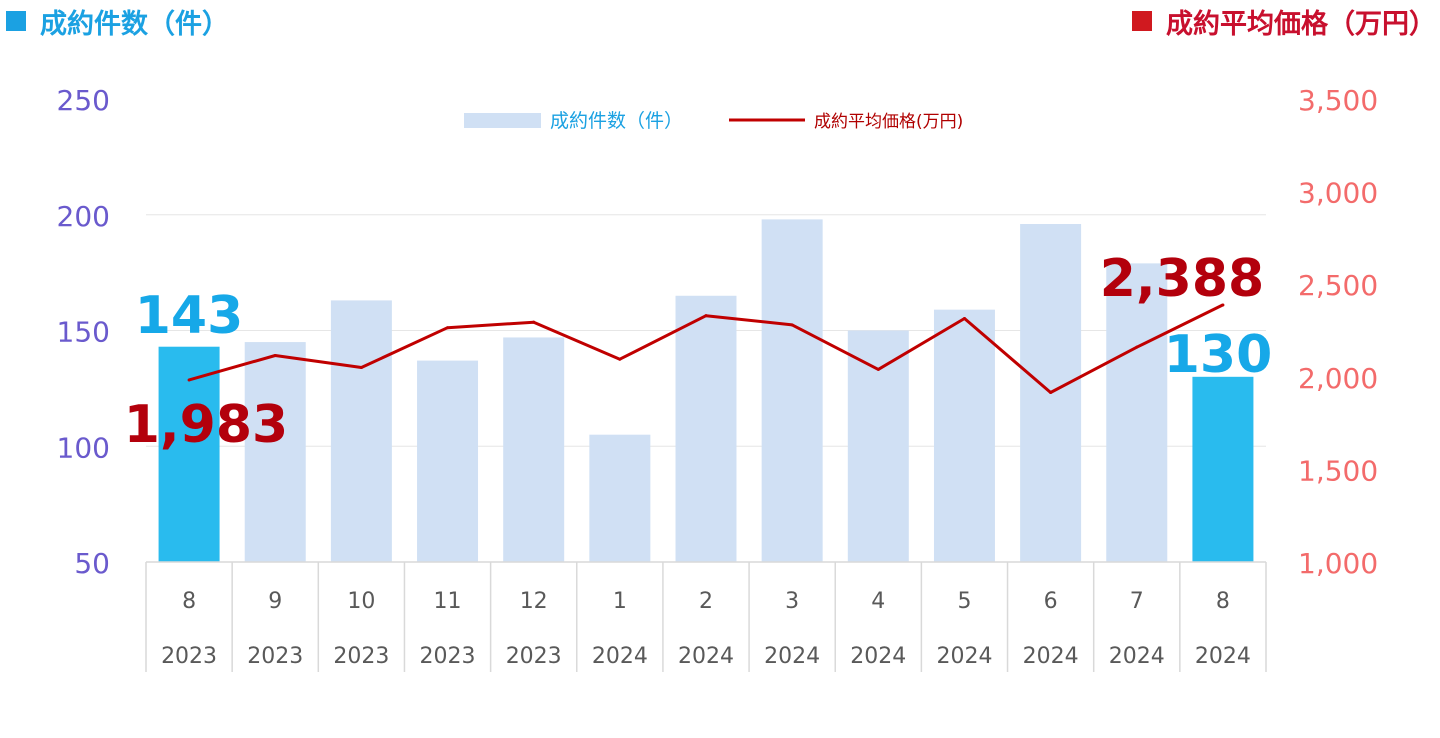 This screenshot has width=1440, height=738. What do you see at coordinates (1338, 332) in the screenshot?
I see `right-y-axis: 1,000 1,500 2,000 2,500 3,000 3,500` at bounding box center [1338, 332].